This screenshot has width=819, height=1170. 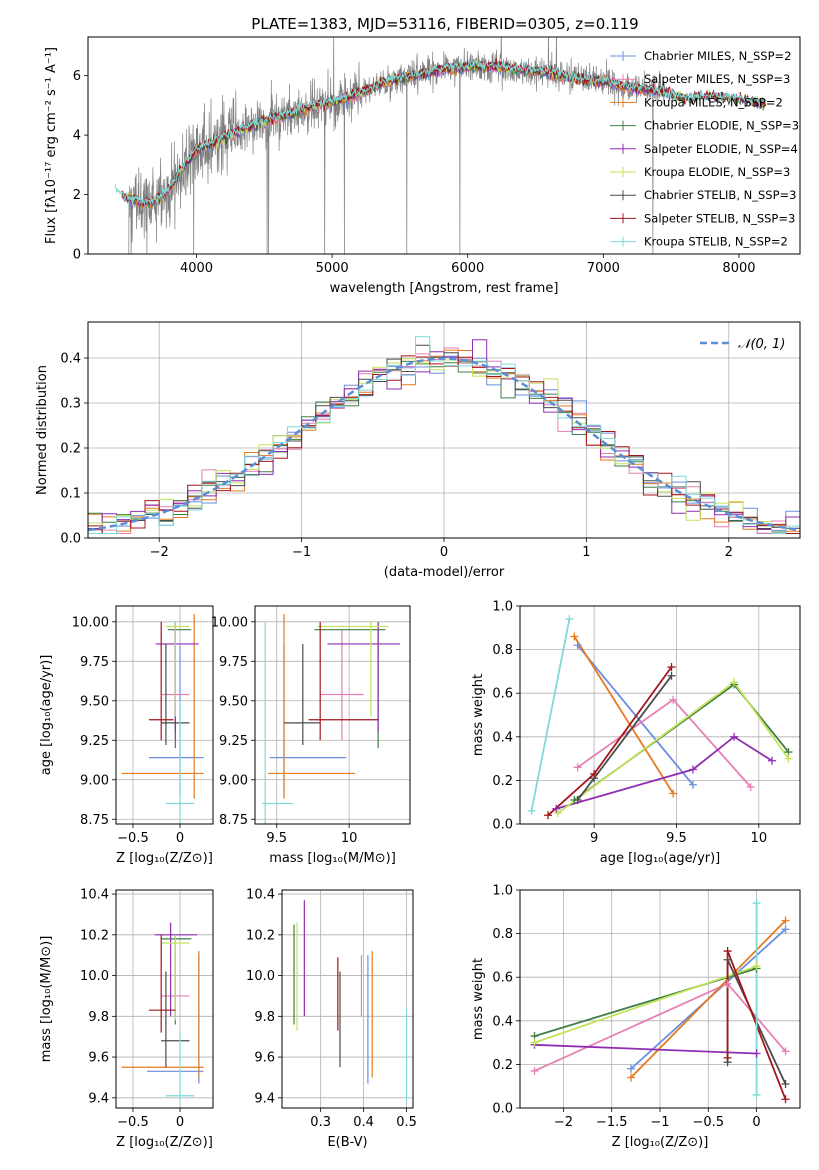 What do you see at coordinates (502, 825) in the screenshot?
I see `weight-vs-age-ytick-label-0: 0.0` at bounding box center [502, 825].